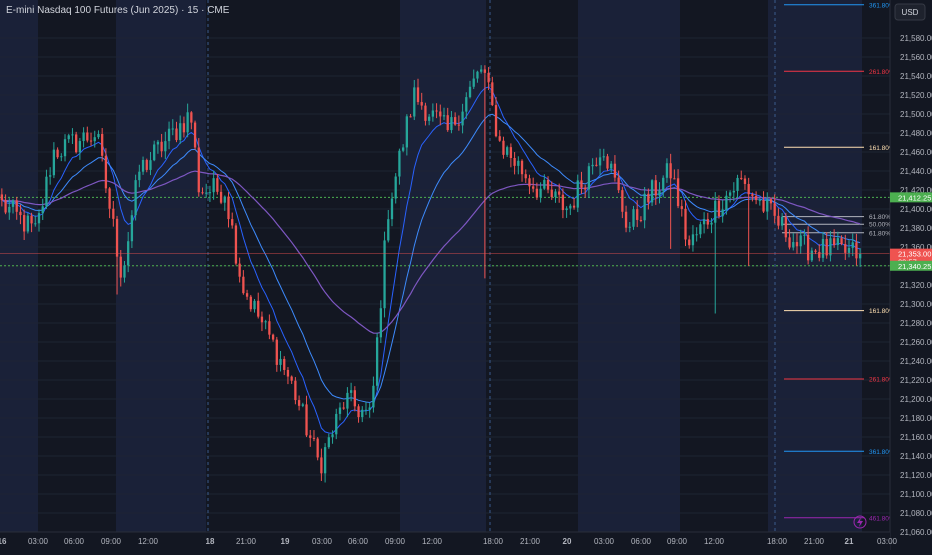  I want to click on currency-button, so click(910, 12).